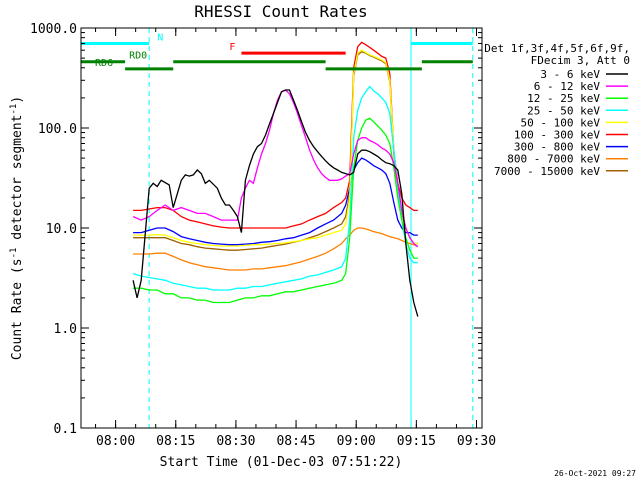  What do you see at coordinates (281, 462) in the screenshot?
I see `x-axis-label: Start Time (01-Dec-03 07:51:22)` at bounding box center [281, 462].